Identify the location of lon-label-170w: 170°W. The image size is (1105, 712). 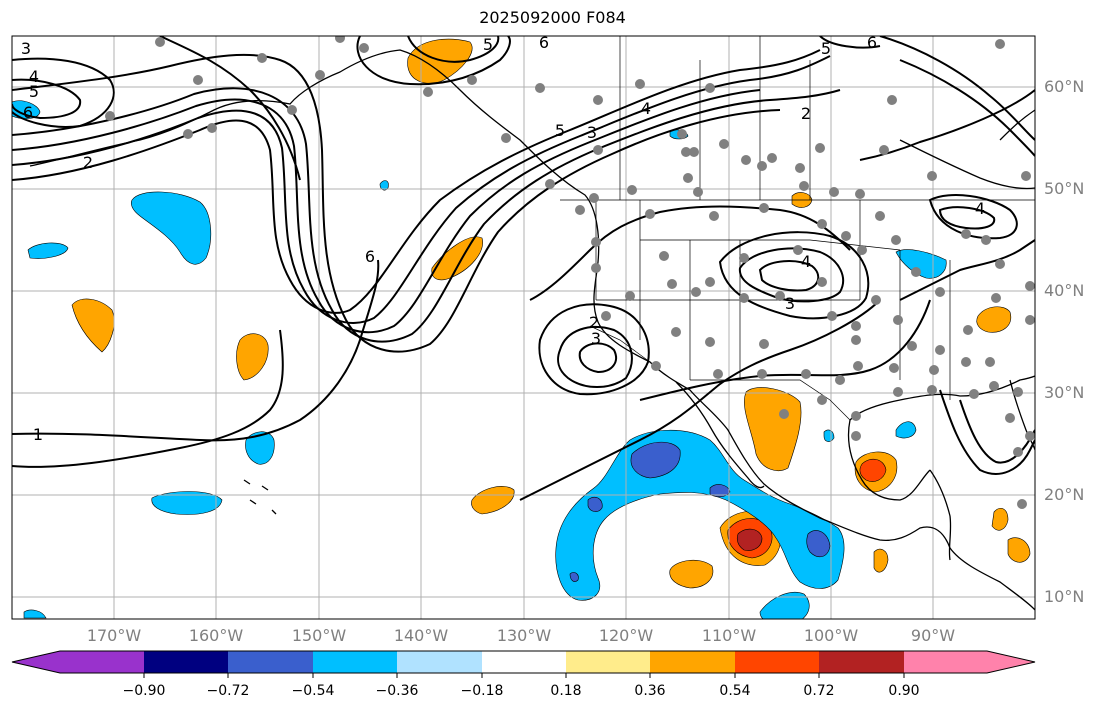
(114, 635).